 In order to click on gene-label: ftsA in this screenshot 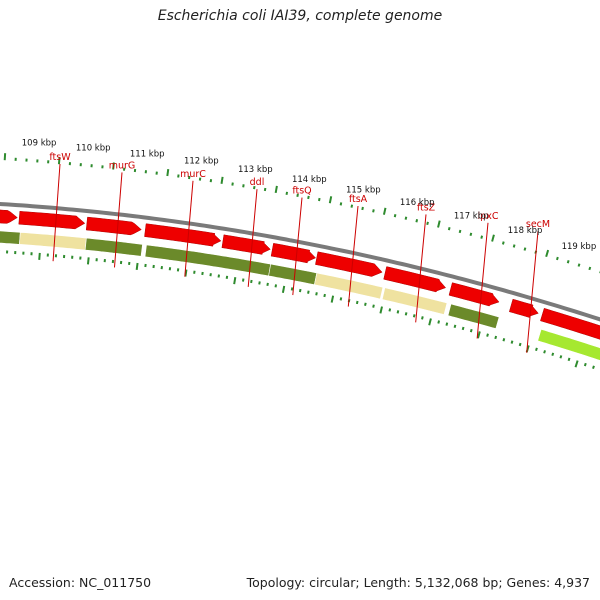, I will do `click(358, 199)`.